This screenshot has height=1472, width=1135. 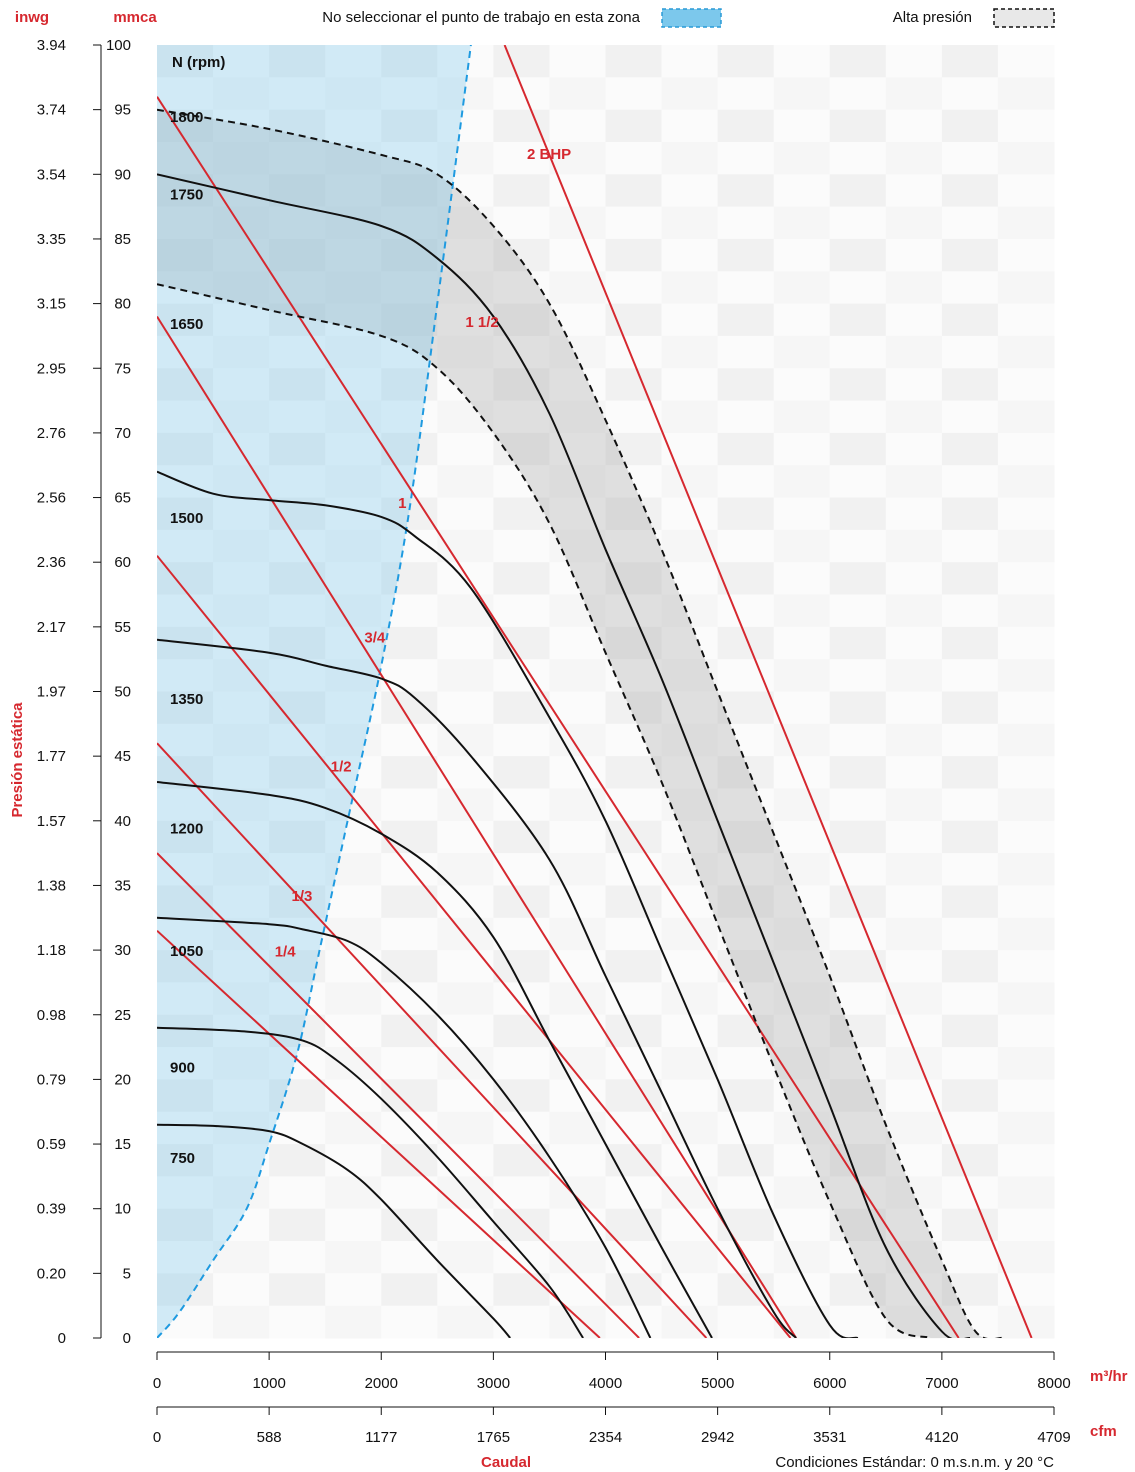 What do you see at coordinates (186, 324) in the screenshot?
I see `rpm-label-1650: 1650` at bounding box center [186, 324].